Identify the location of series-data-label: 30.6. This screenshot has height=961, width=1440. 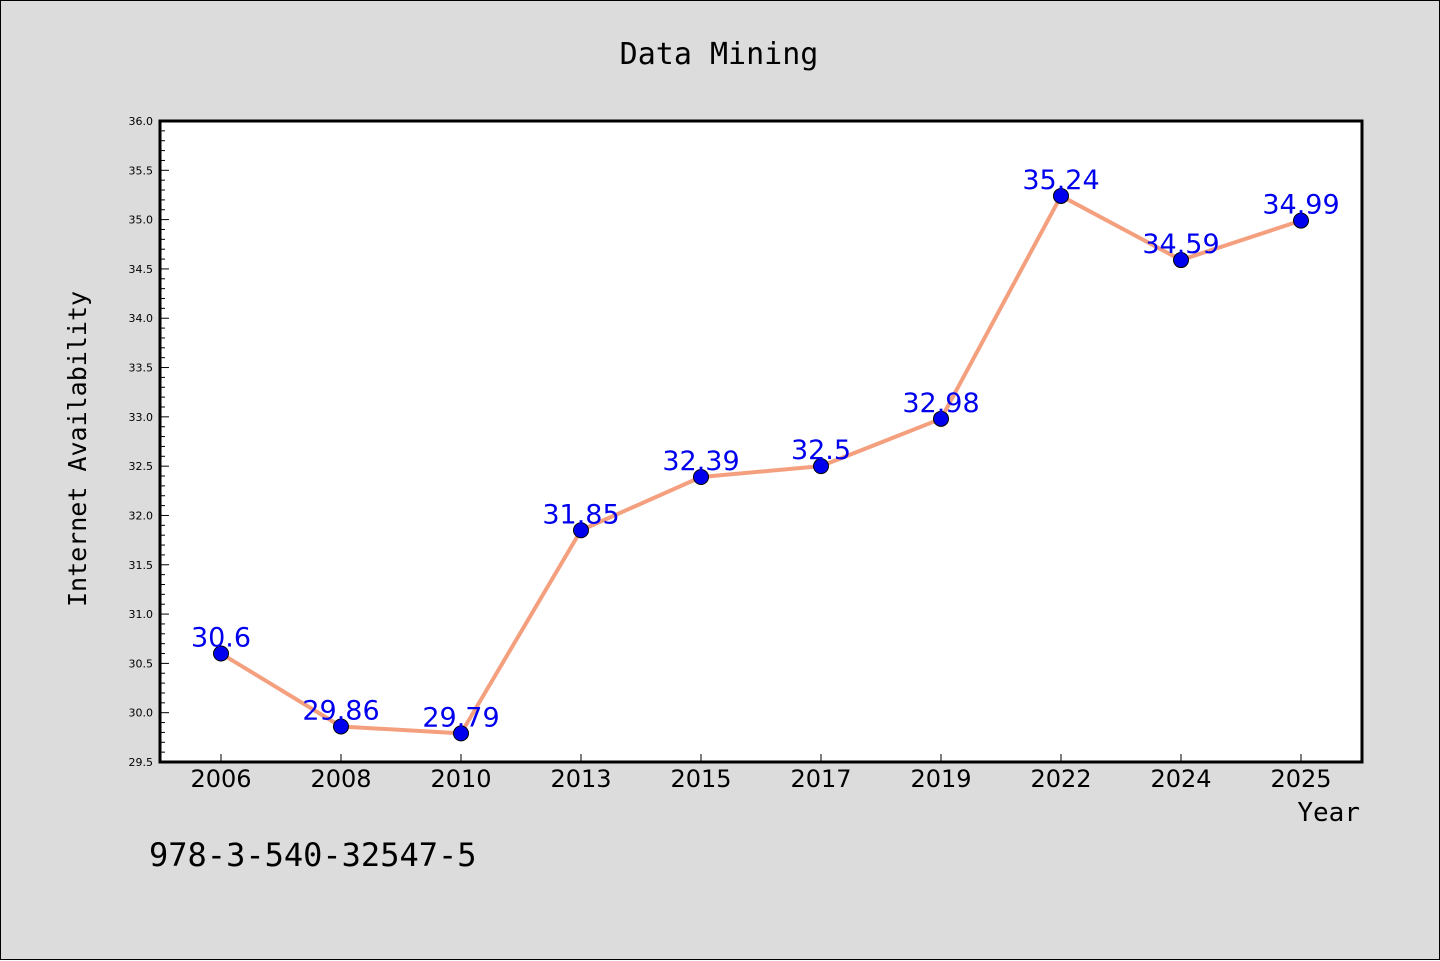
(221, 638).